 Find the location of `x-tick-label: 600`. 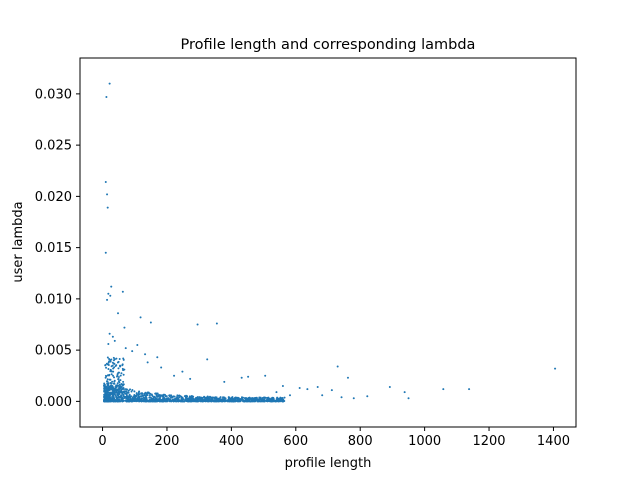

x-tick-label: 600 is located at coordinates (295, 441).